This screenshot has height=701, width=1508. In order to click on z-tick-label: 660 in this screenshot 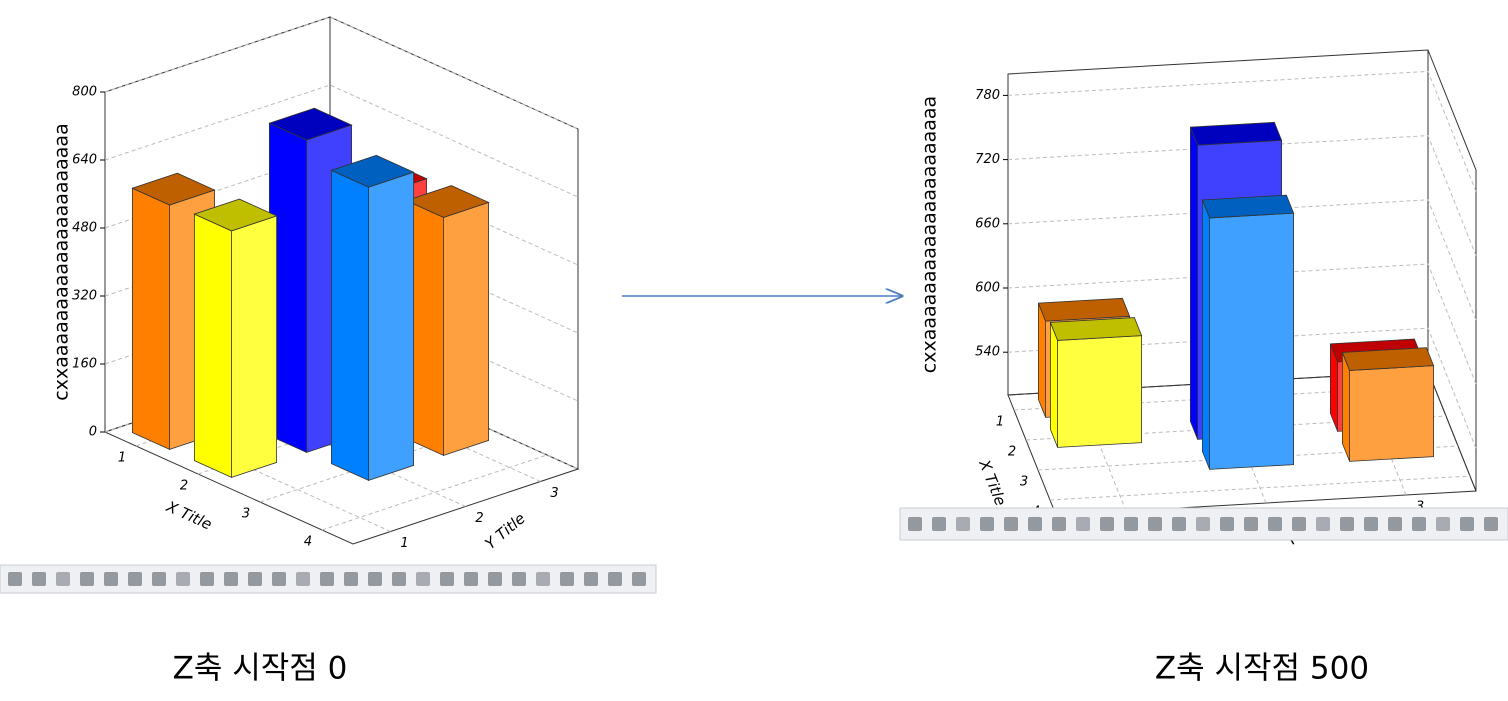, I will do `click(987, 223)`.